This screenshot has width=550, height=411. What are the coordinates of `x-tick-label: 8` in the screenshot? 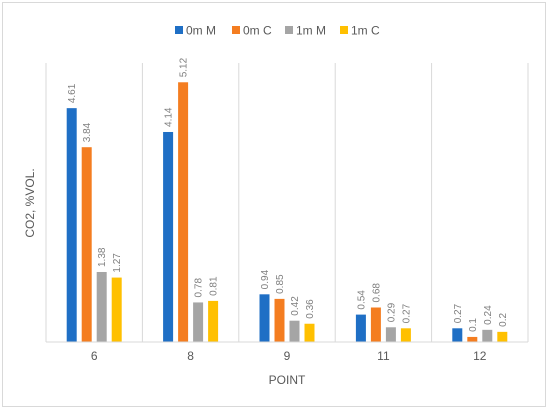 It's located at (190, 356).